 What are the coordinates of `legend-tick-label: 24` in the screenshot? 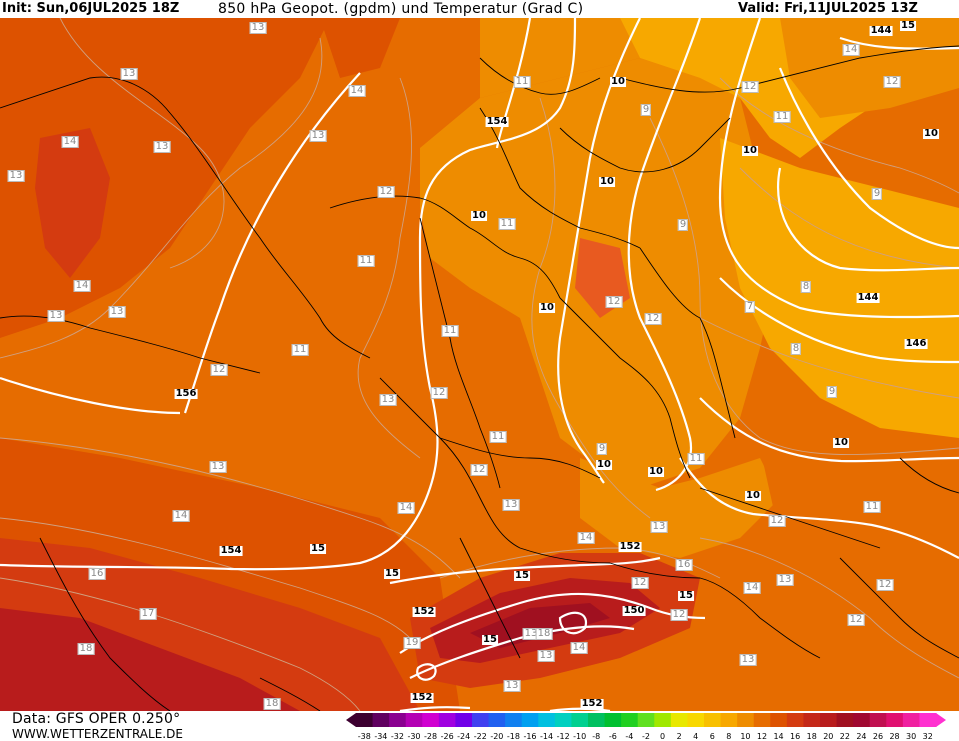 It's located at (861, 736).